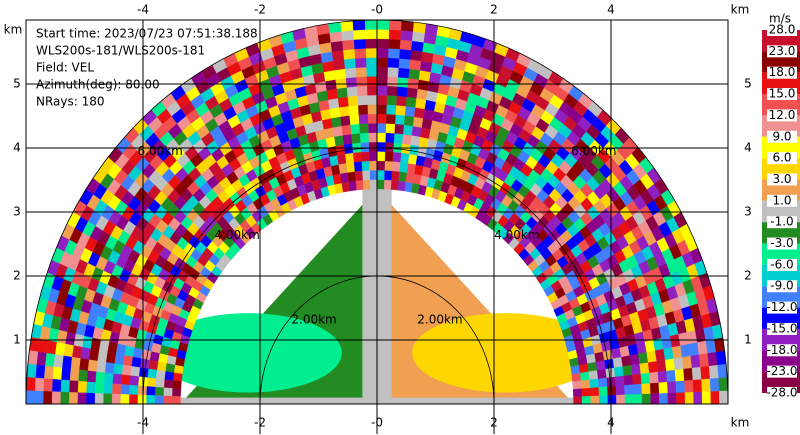  I want to click on colorbar-tick-label: 18.0, so click(782, 72).